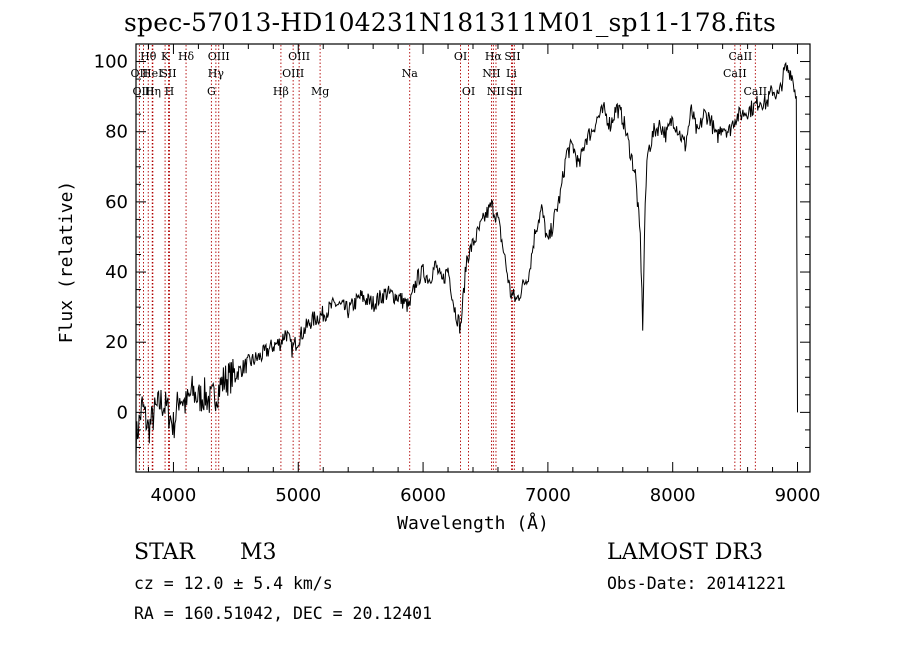 The image size is (900, 649). What do you see at coordinates (491, 73) in the screenshot?
I see `line-label-20: NII` at bounding box center [491, 73].